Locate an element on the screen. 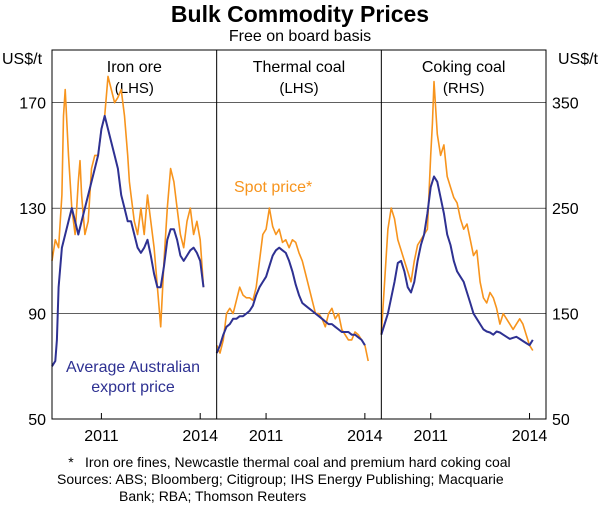 The image size is (600, 506). panel-axis-note: (RHS) is located at coordinates (464, 88).